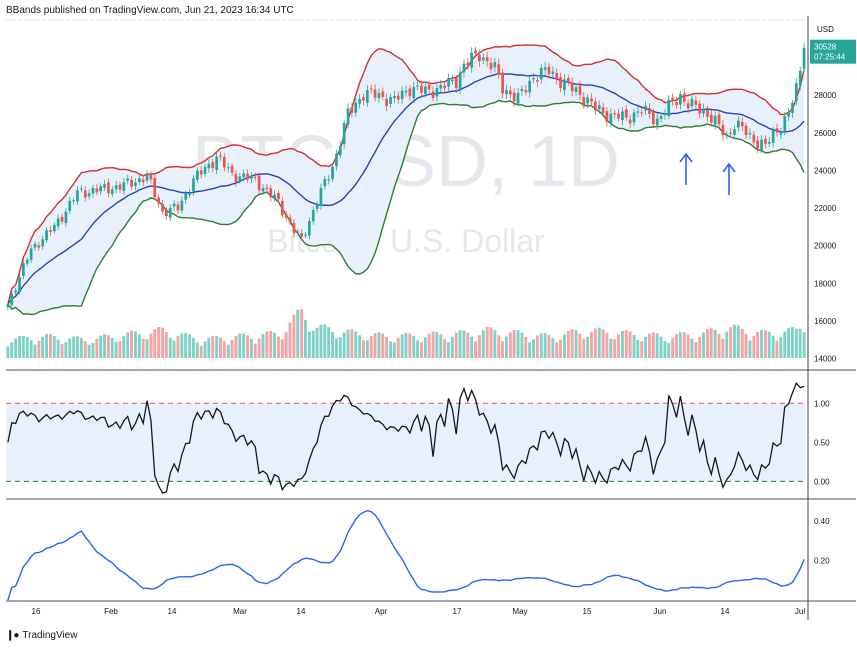  I want to click on time-axis: 16 Feb 14 Mar 14 Apr 17 May 15 Jun 14 Jul, so click(419, 611).